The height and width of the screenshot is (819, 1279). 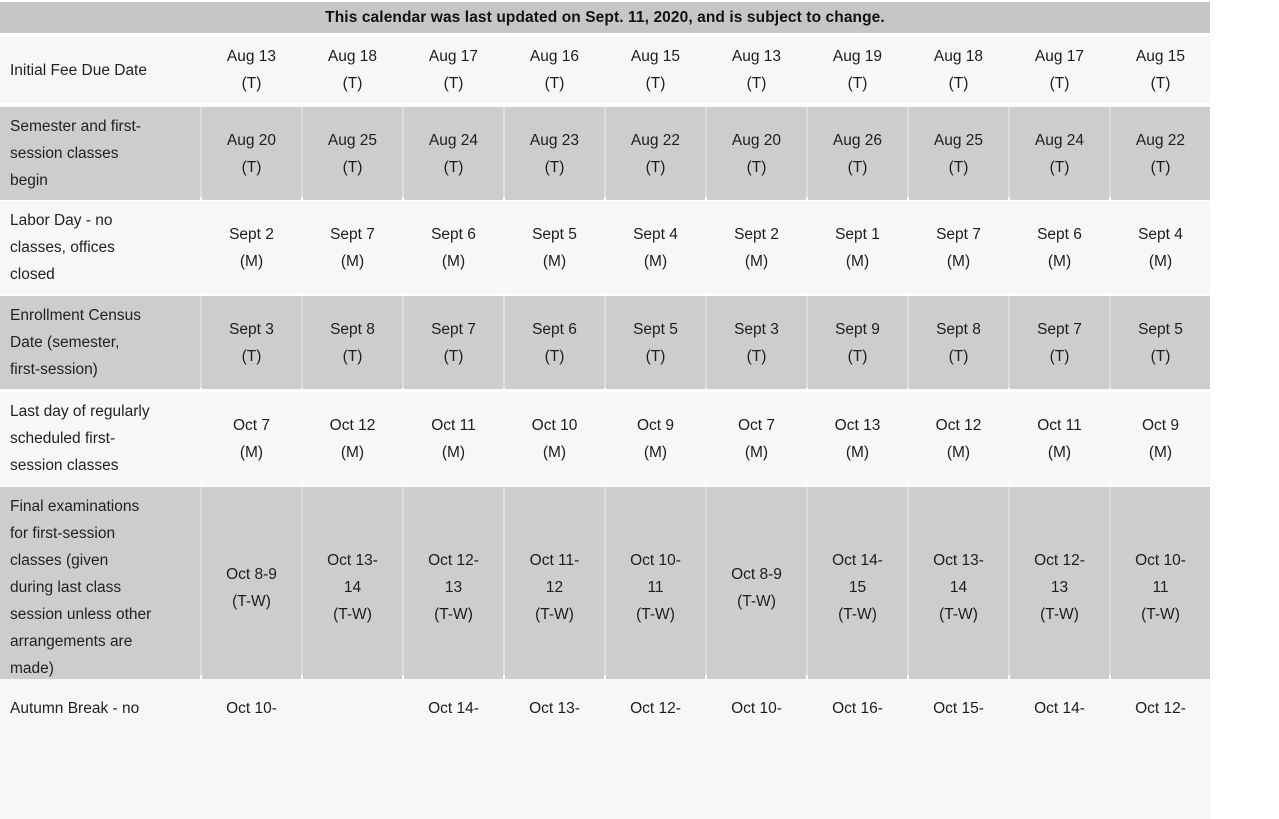 What do you see at coordinates (100, 749) in the screenshot?
I see `row-label: Autumn Break - no` at bounding box center [100, 749].